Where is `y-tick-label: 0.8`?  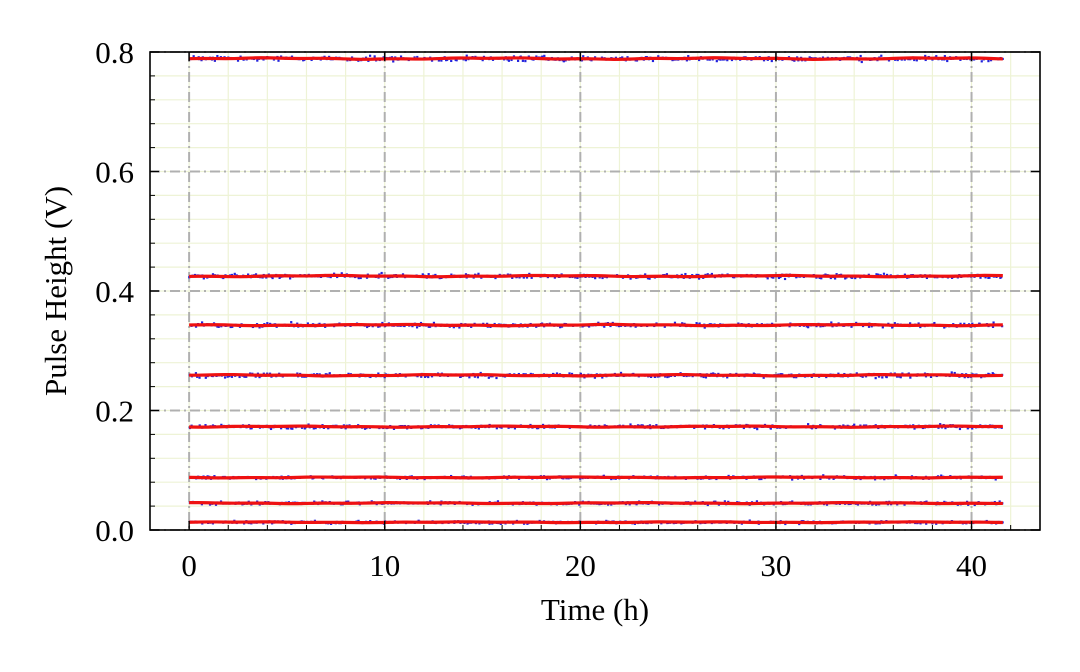 y-tick-label: 0.8 is located at coordinates (114, 52).